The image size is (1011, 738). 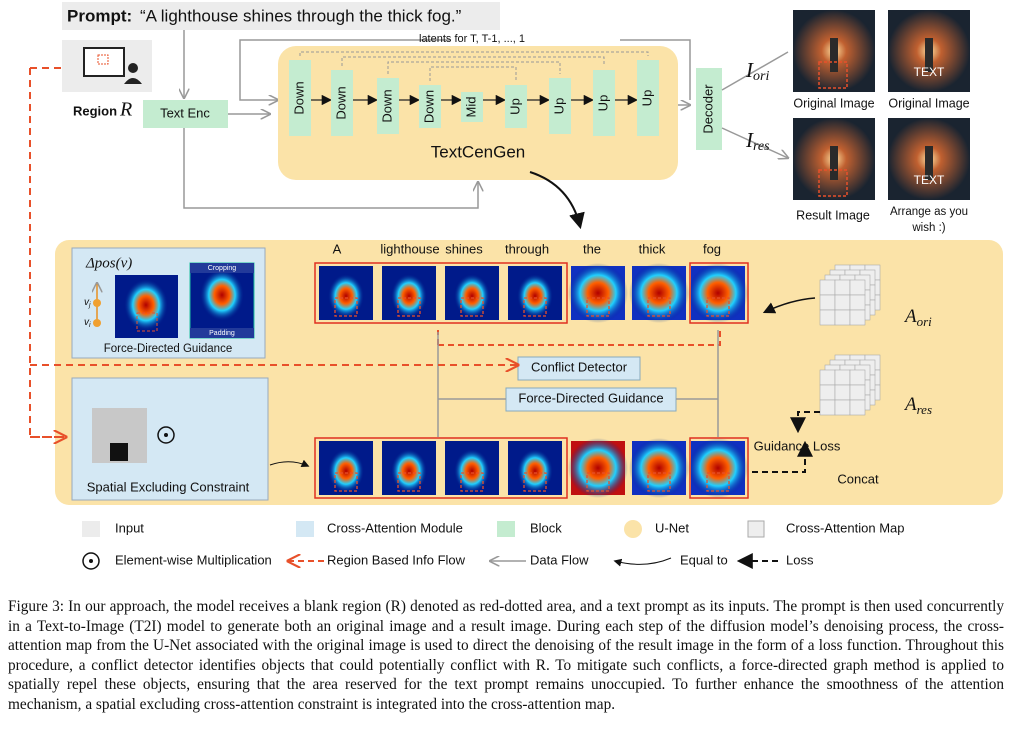 What do you see at coordinates (910, 404) in the screenshot?
I see `a-res-main: A` at bounding box center [910, 404].